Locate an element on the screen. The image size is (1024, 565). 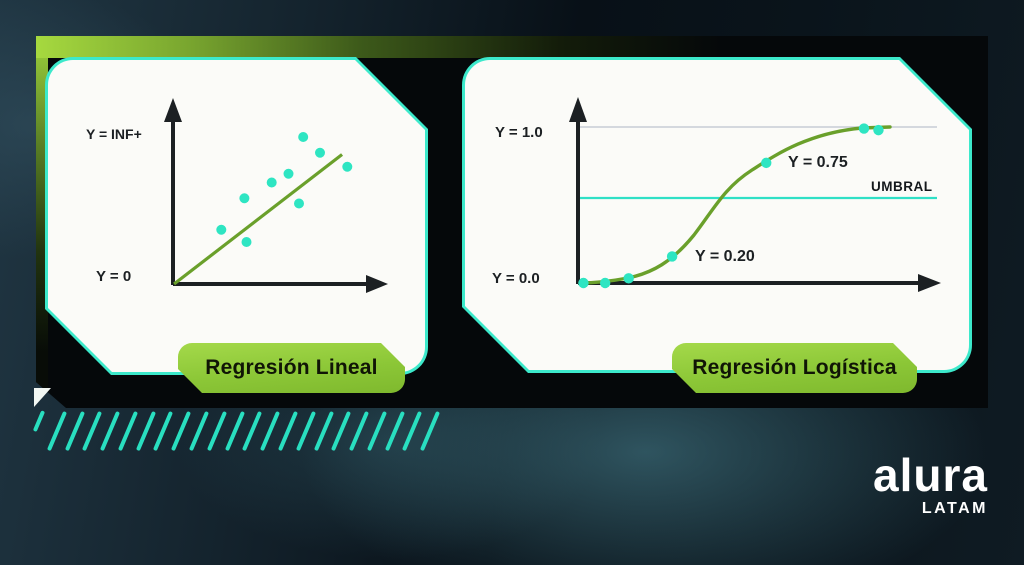
logistic-regression-badge: Regresión Logística is located at coordinates (794, 368).